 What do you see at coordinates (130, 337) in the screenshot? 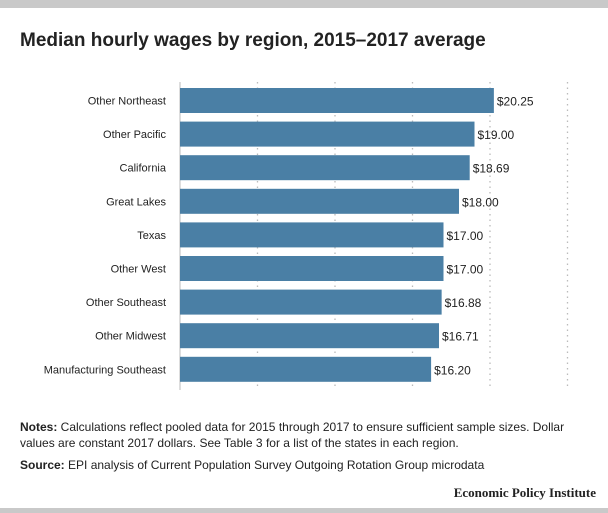
I see `category-label: Other Midwest` at bounding box center [130, 337].